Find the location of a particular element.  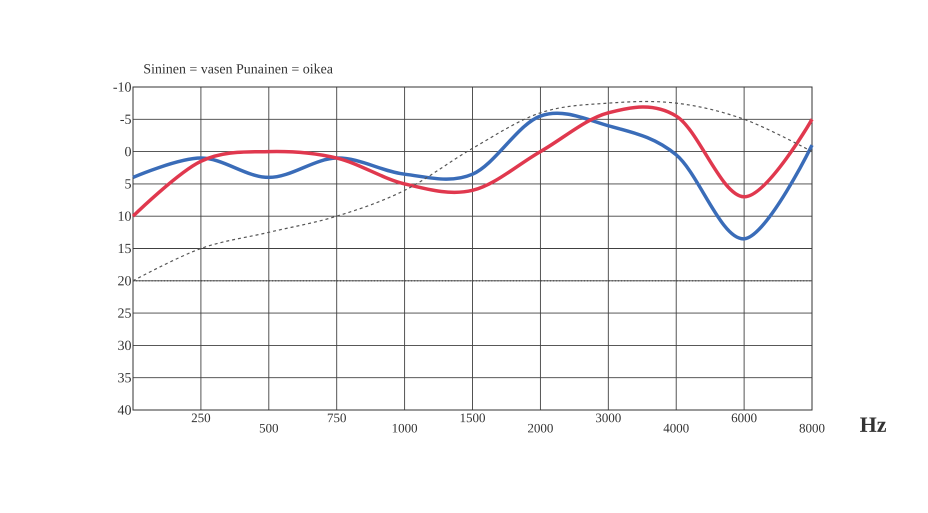

x-tick-label: 4000 is located at coordinates (676, 428).